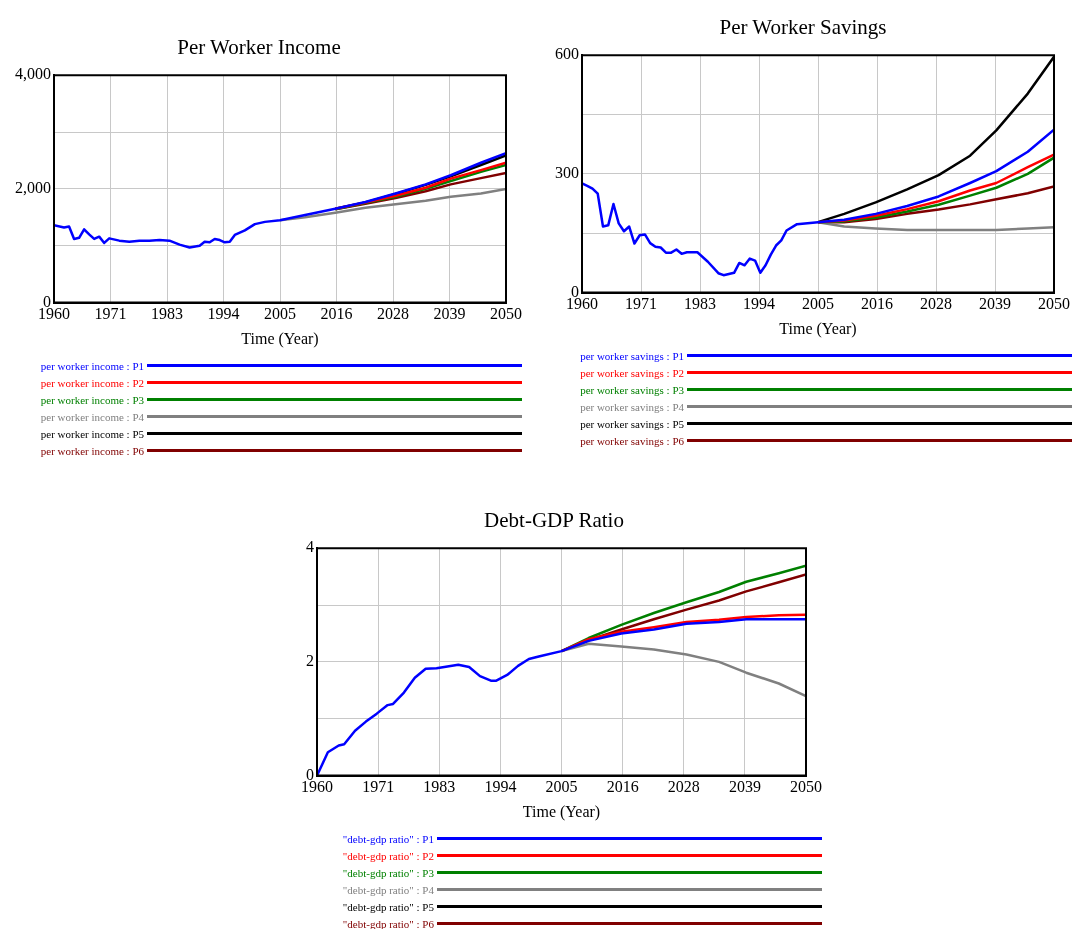 This screenshot has width=1078, height=929. What do you see at coordinates (91, 365) in the screenshot?
I see `text: per worker income : P1` at bounding box center [91, 365].